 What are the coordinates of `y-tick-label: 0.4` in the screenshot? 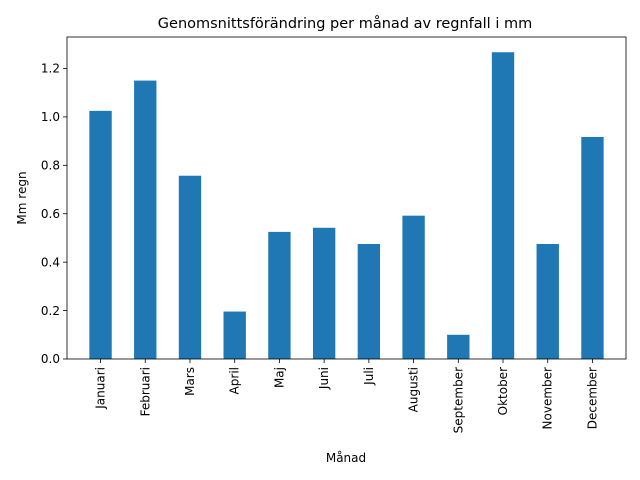 It's located at (50, 262).